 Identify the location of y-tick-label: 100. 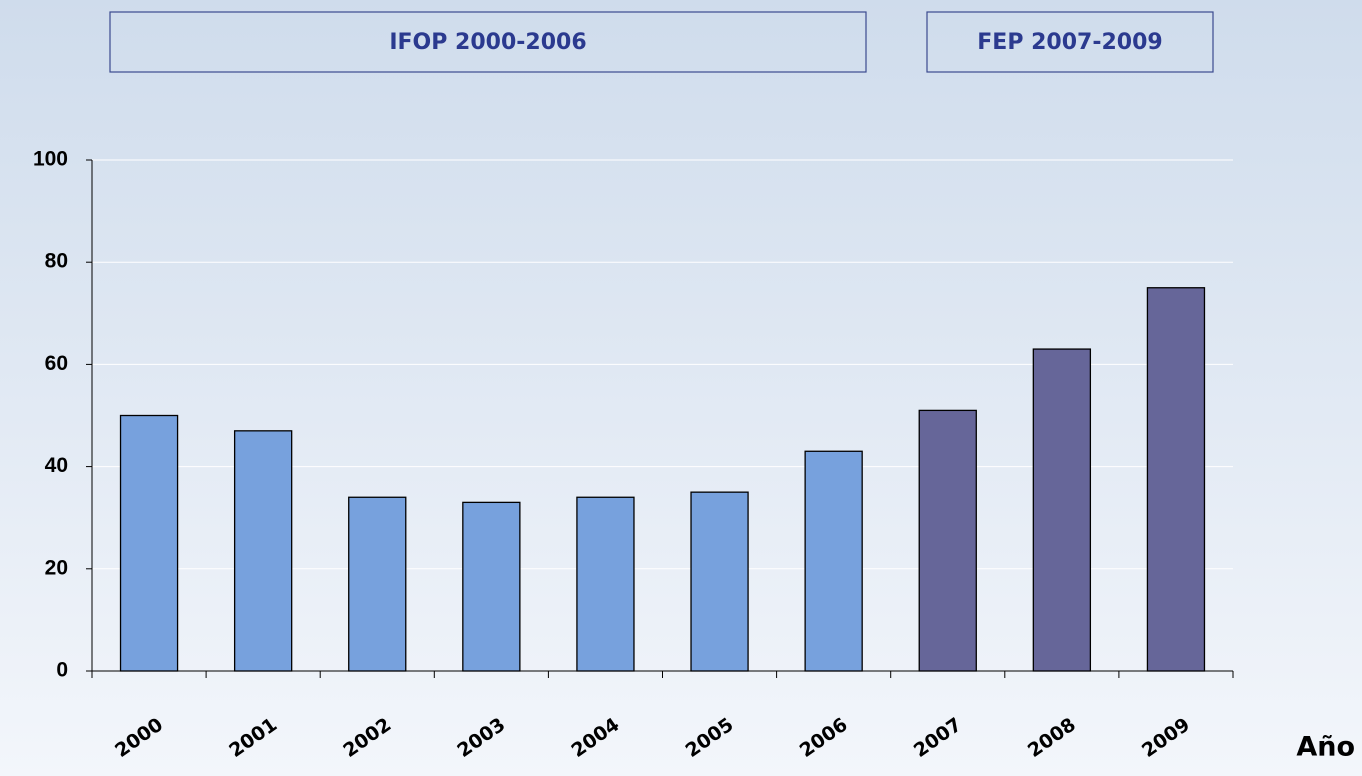
(50, 159).